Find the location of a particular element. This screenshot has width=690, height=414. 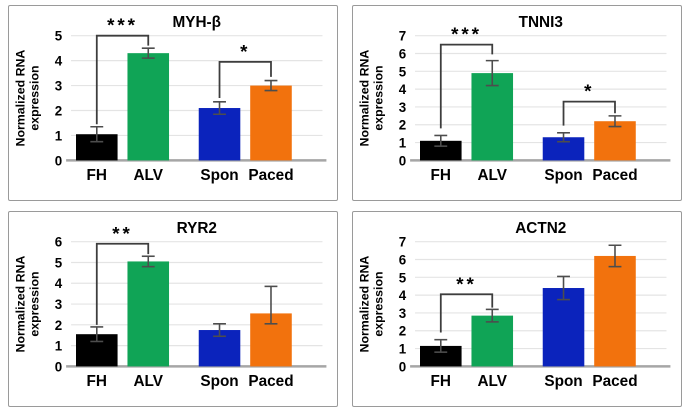

svg-text: MYH-β is located at coordinates (196, 22).